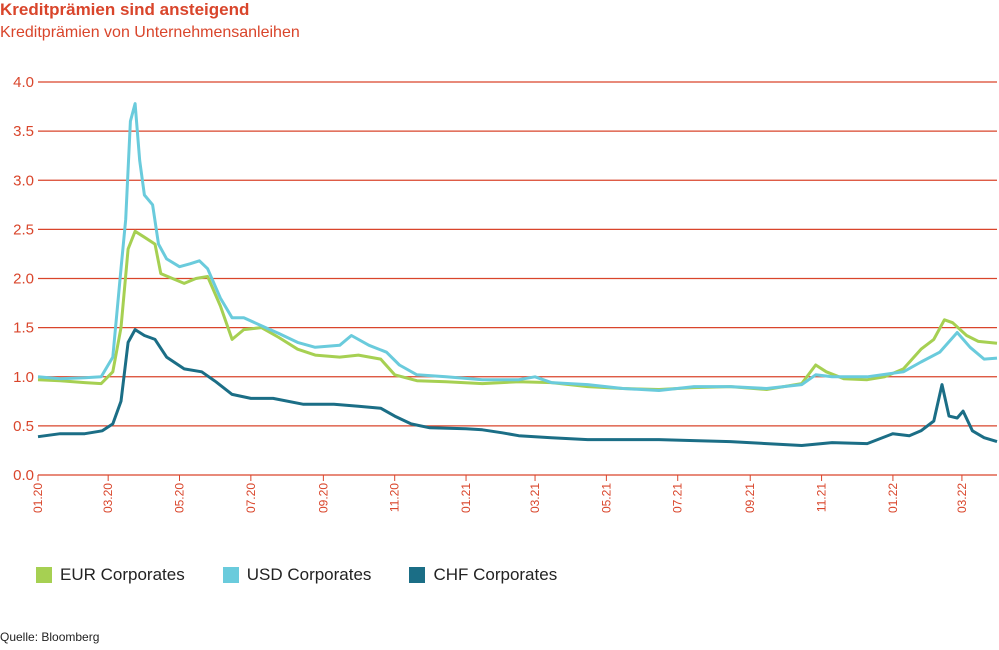  Describe the element at coordinates (23, 131) in the screenshot. I see `y-tick-label: 3.5` at that location.